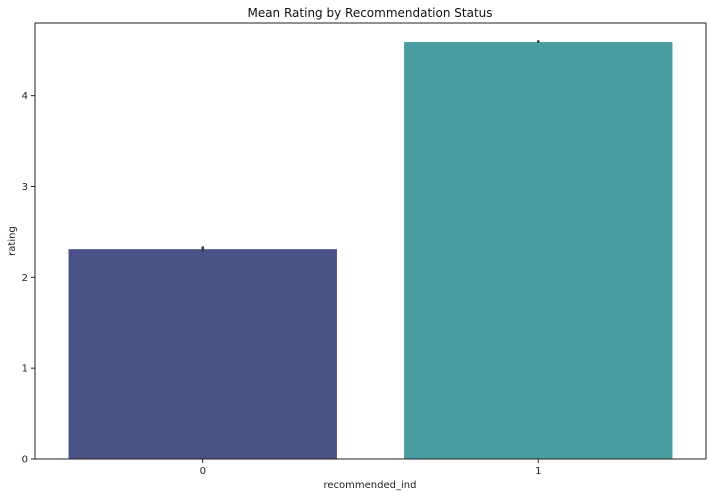 This screenshot has height=497, width=711. Describe the element at coordinates (370, 485) in the screenshot. I see `x-axis-label: recommended_ind` at that location.